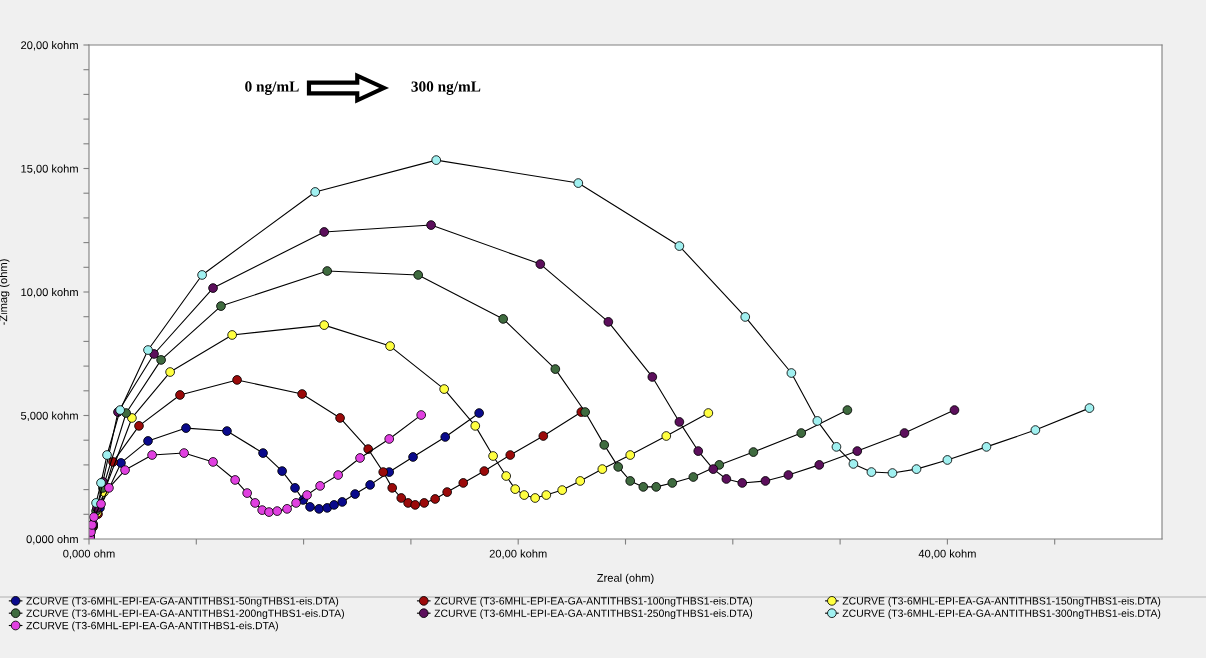 Image resolution: width=1206 pixels, height=658 pixels. I want to click on y-tick-label: 15,00 kohm, so click(49, 169).